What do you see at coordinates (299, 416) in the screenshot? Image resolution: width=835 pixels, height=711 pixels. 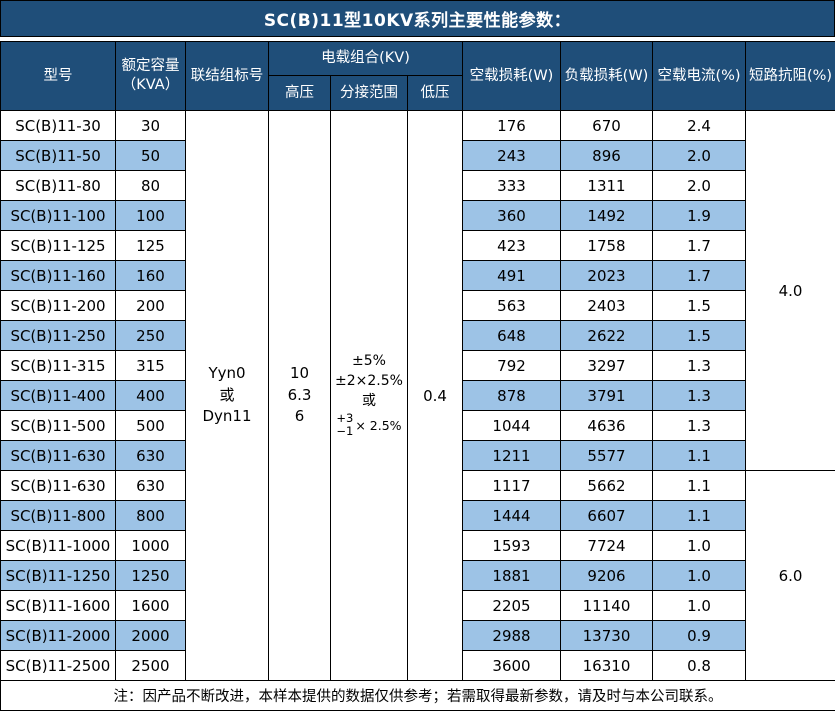 I see `hv-line3: 6` at bounding box center [299, 416].